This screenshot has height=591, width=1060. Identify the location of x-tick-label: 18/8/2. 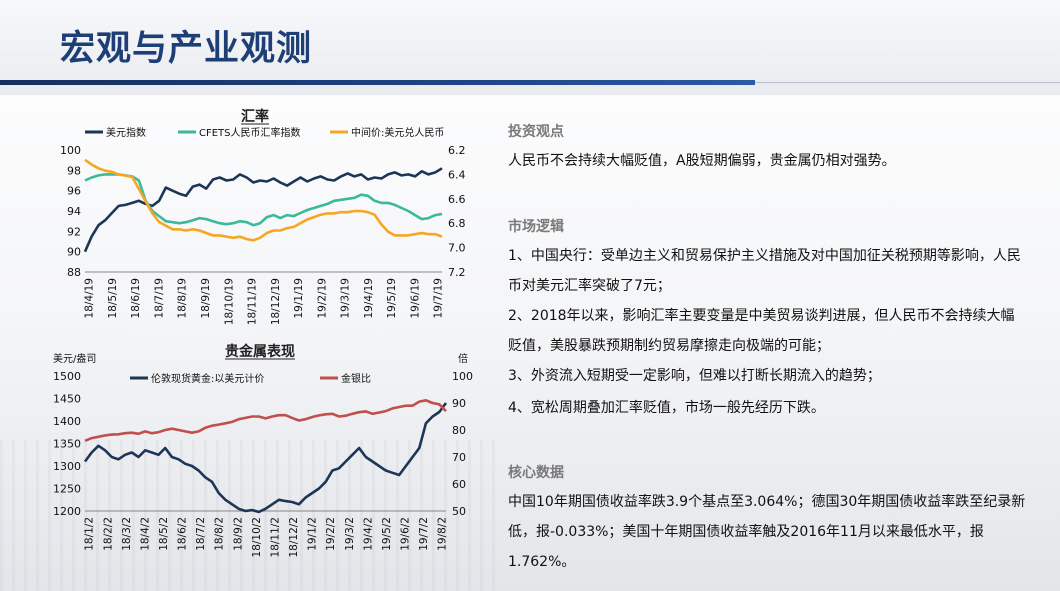
(220, 534).